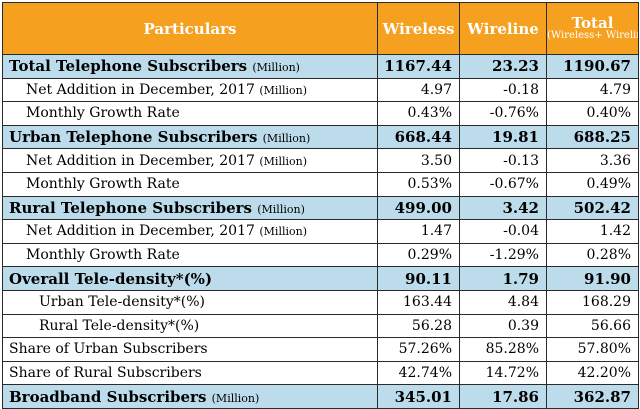 The height and width of the screenshot is (409, 640). Describe the element at coordinates (108, 349) in the screenshot. I see `row-label: Share of Urban Subscribers` at that location.